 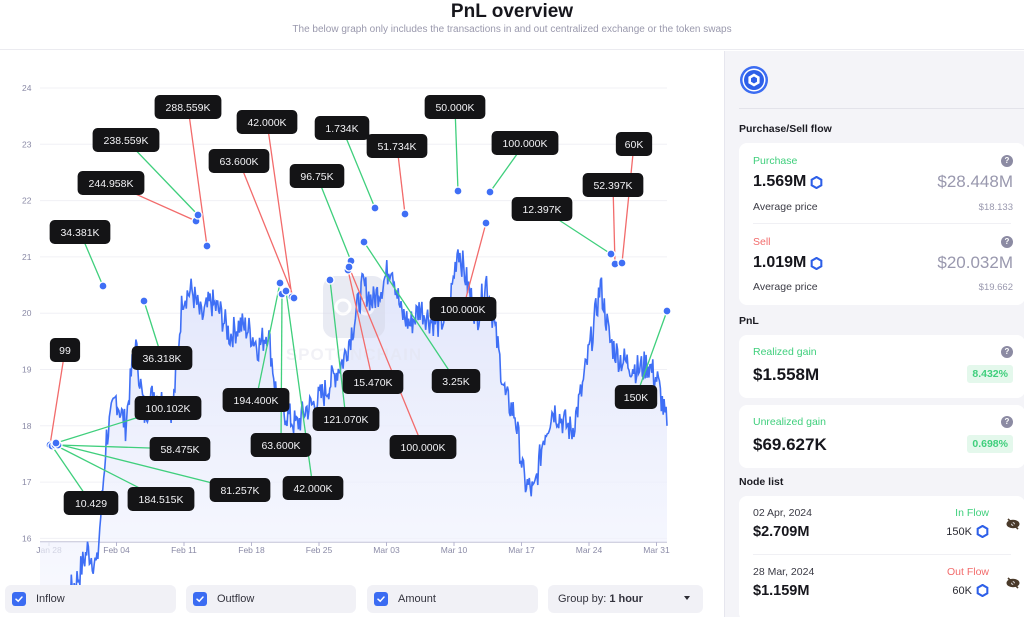 I want to click on outflow-toggle: Outflow, so click(x=271, y=599).